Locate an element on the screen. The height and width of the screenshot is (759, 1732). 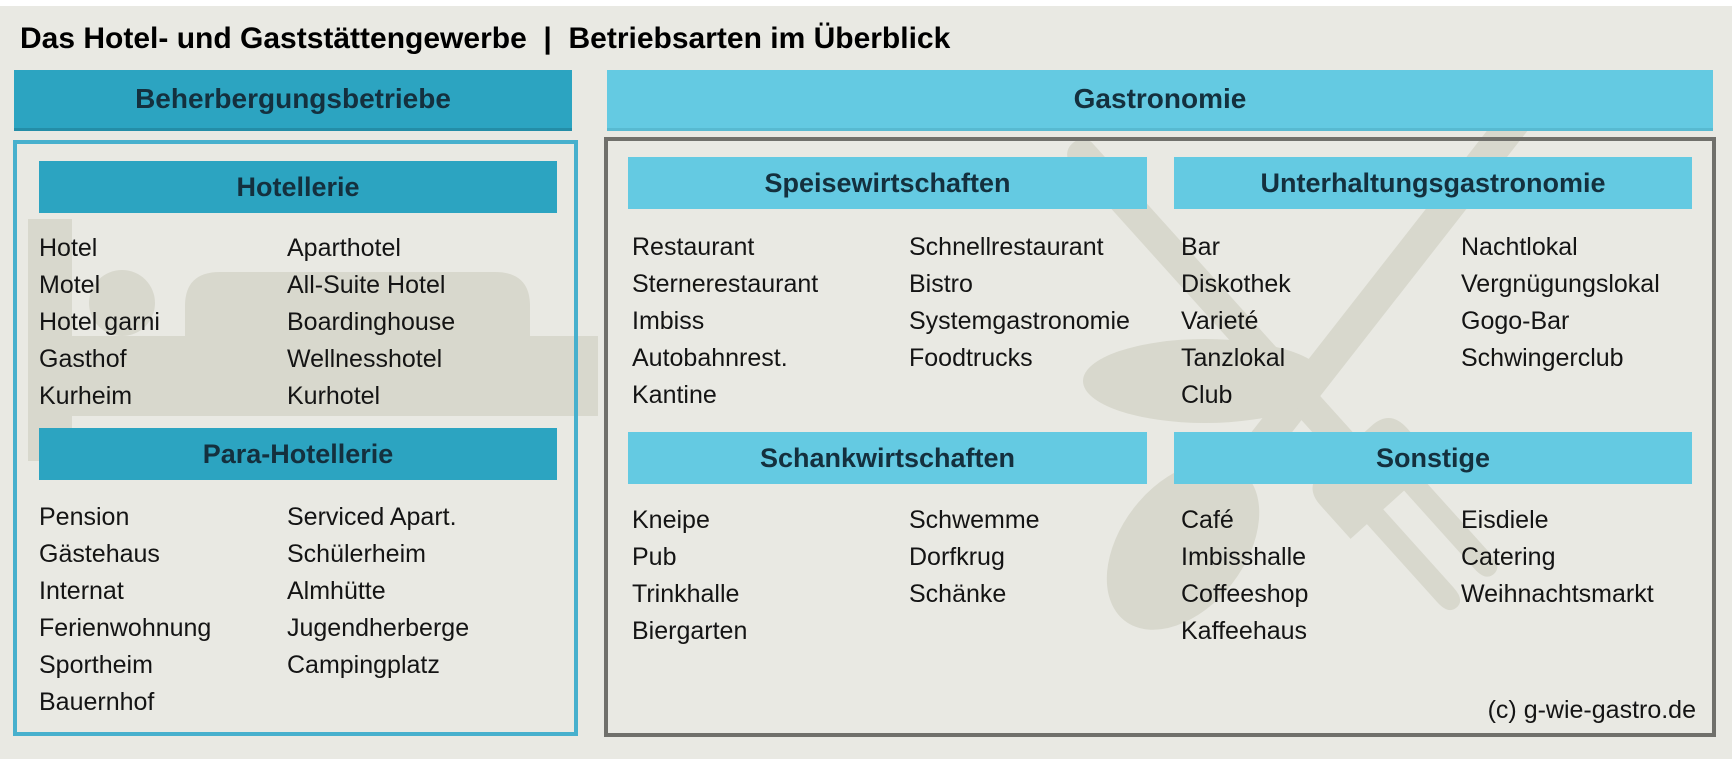
list-item: Autobahnrest. is located at coordinates (710, 358).